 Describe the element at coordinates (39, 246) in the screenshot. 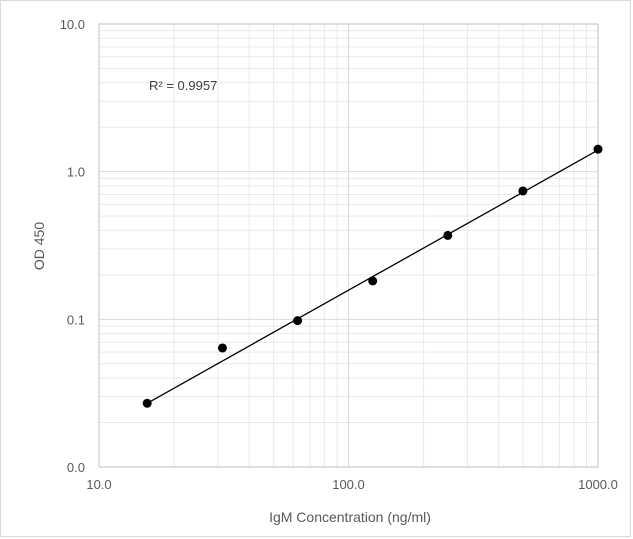

I see `y-axis-title: OD 450` at that location.